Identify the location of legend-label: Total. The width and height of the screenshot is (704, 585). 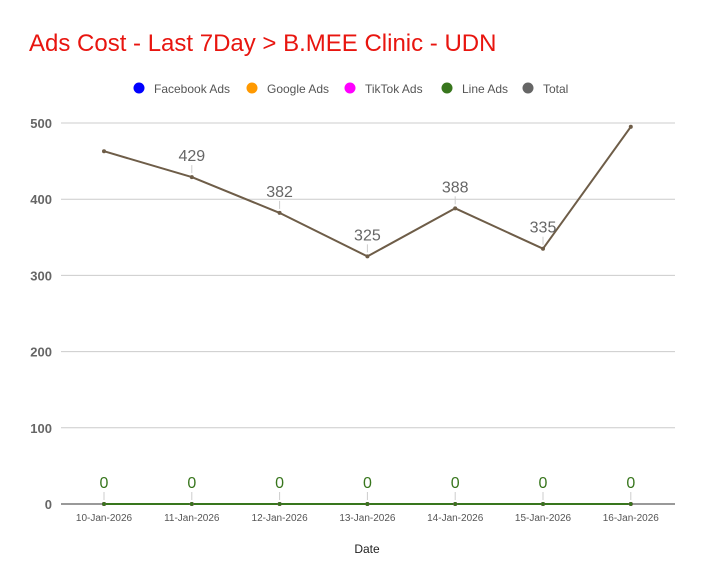
(555, 89).